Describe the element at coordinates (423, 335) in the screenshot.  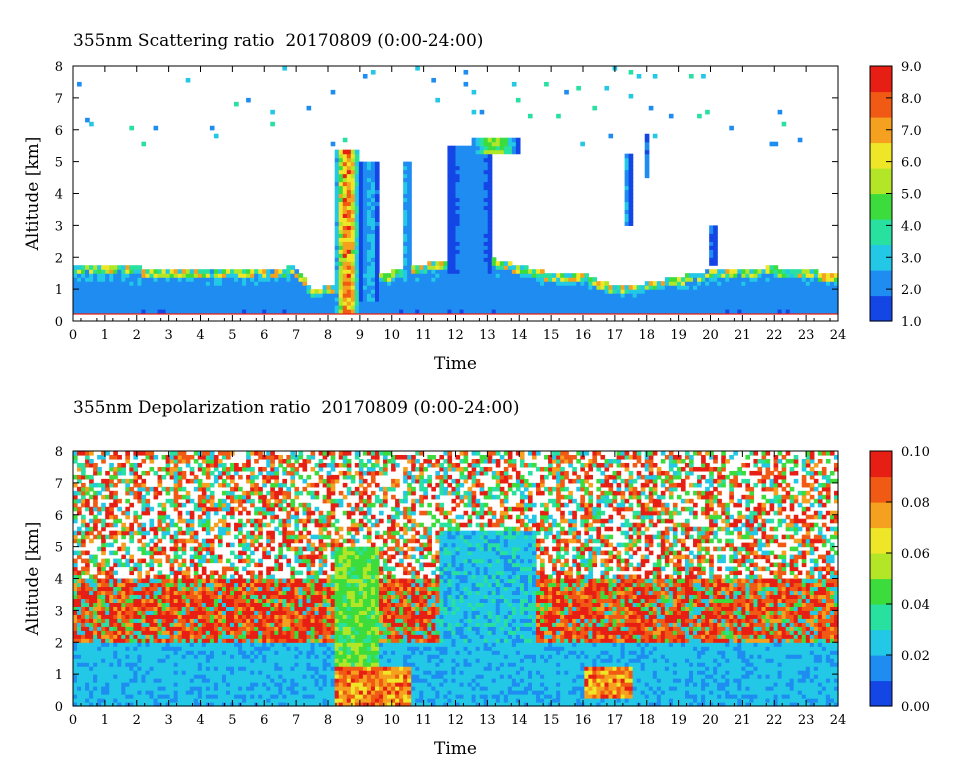
I see `x-tick-label: 11` at that location.